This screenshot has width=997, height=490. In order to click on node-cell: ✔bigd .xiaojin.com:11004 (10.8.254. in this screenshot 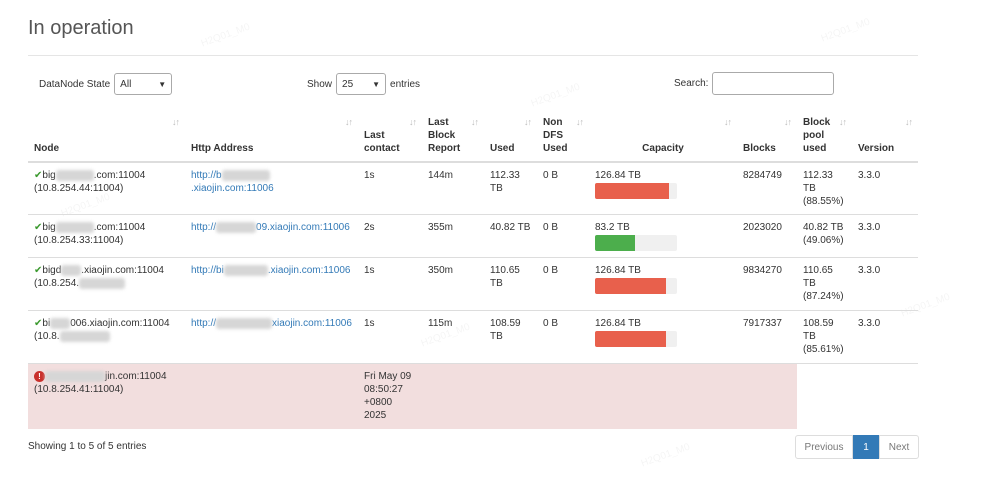, I will do `click(106, 284)`.